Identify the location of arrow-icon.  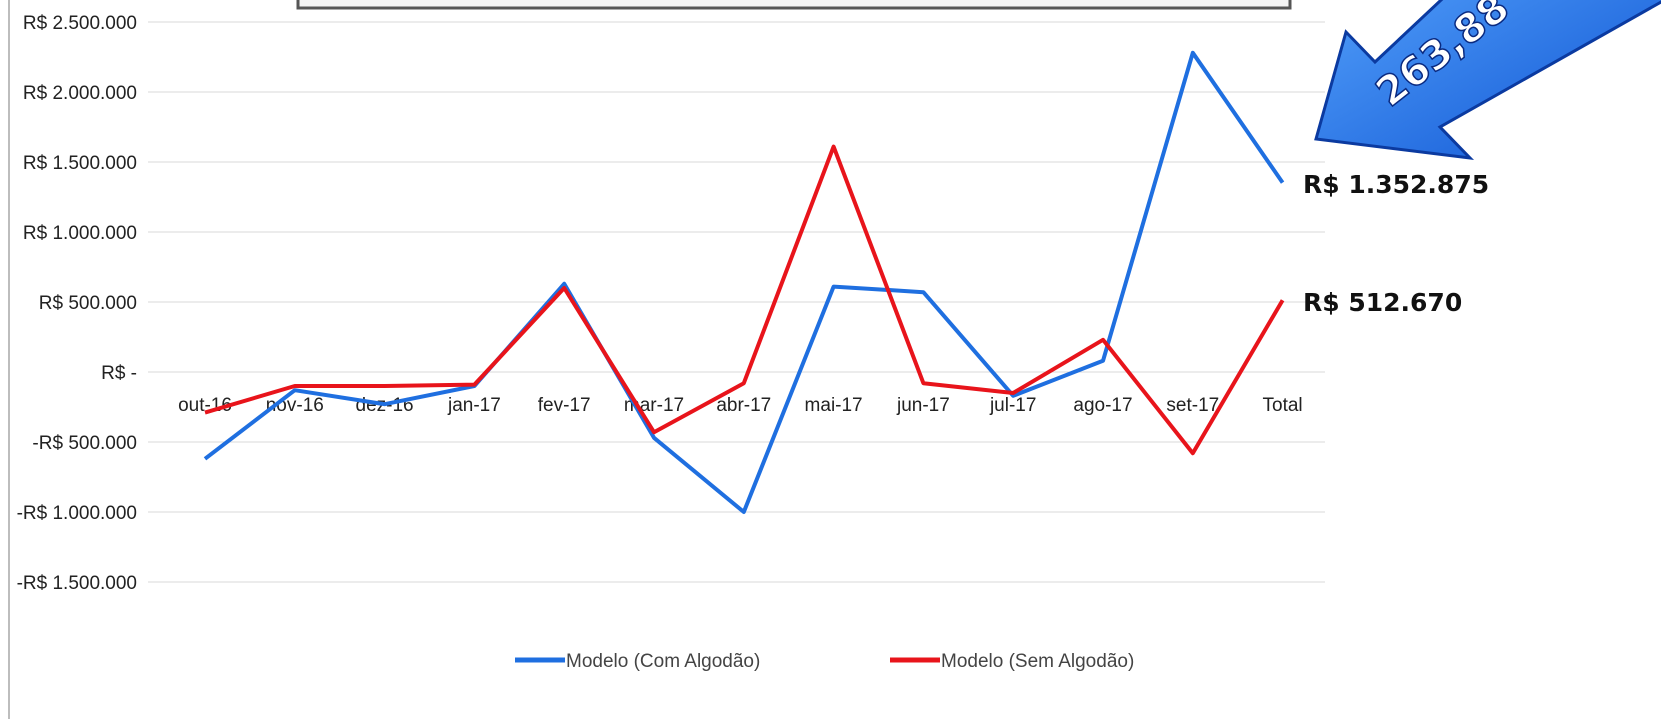
(1487, 80).